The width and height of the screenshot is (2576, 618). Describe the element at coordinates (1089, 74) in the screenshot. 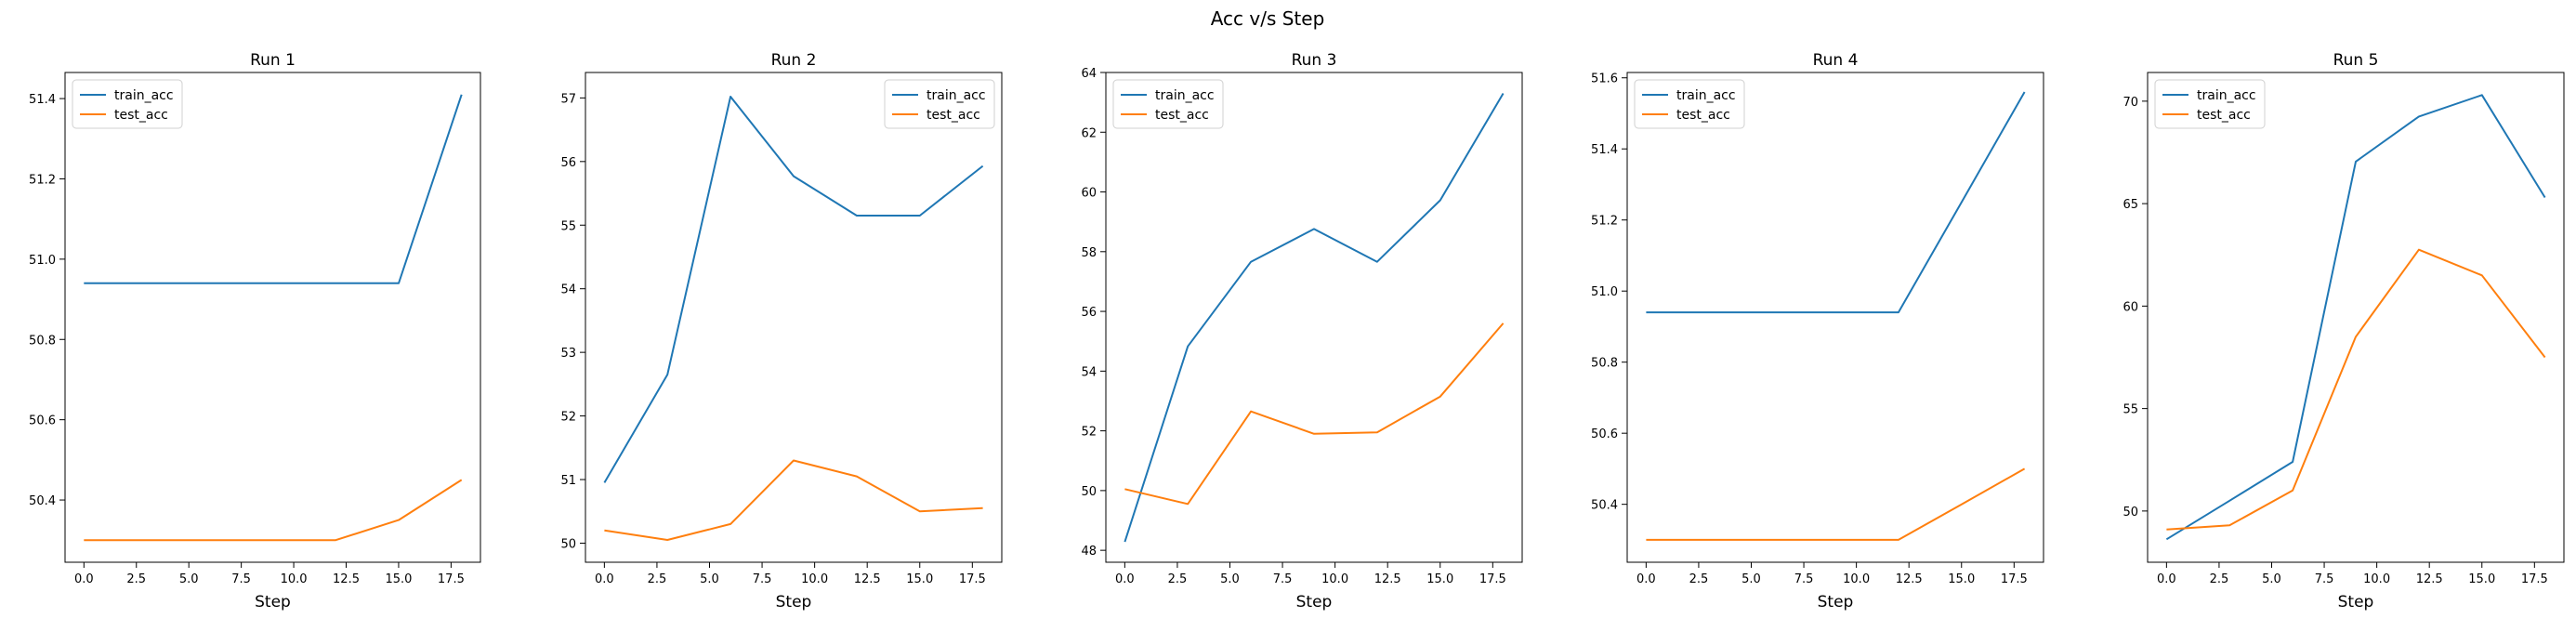

I see `y-tick-label: 64` at that location.